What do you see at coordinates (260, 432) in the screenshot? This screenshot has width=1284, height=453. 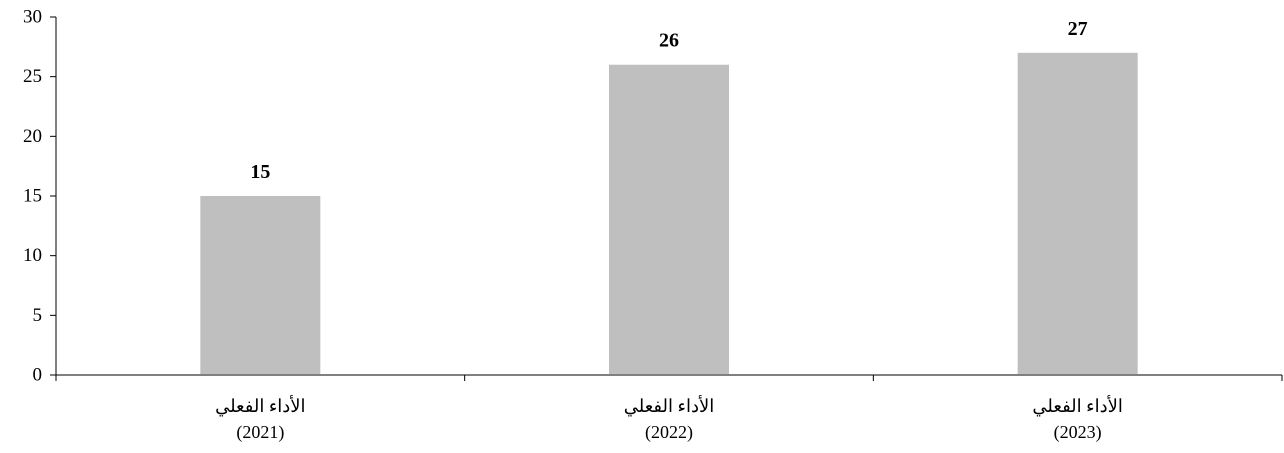 I see `x-category-label: (2021)` at bounding box center [260, 432].